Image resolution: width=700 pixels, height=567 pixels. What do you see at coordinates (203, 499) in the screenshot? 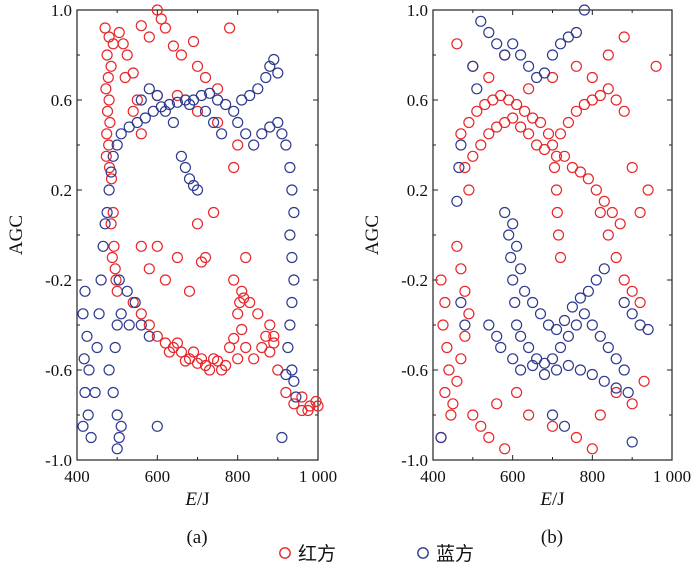
I see `x-axis-label-unit: /J` at bounding box center [203, 499].